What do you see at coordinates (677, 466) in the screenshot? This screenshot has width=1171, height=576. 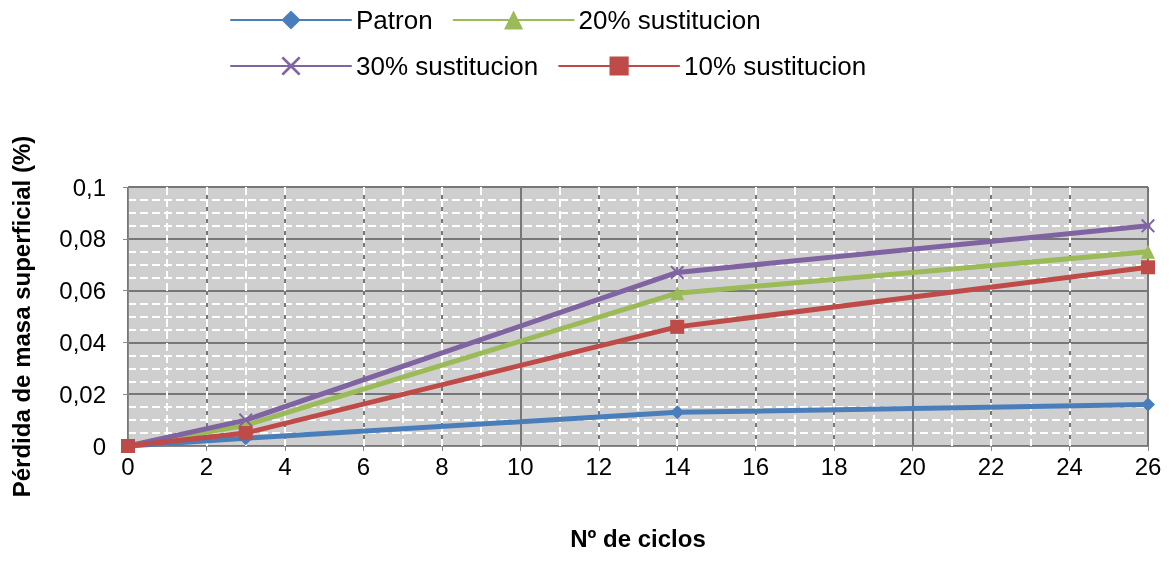 I see `x-tick-label: 14` at bounding box center [677, 466].